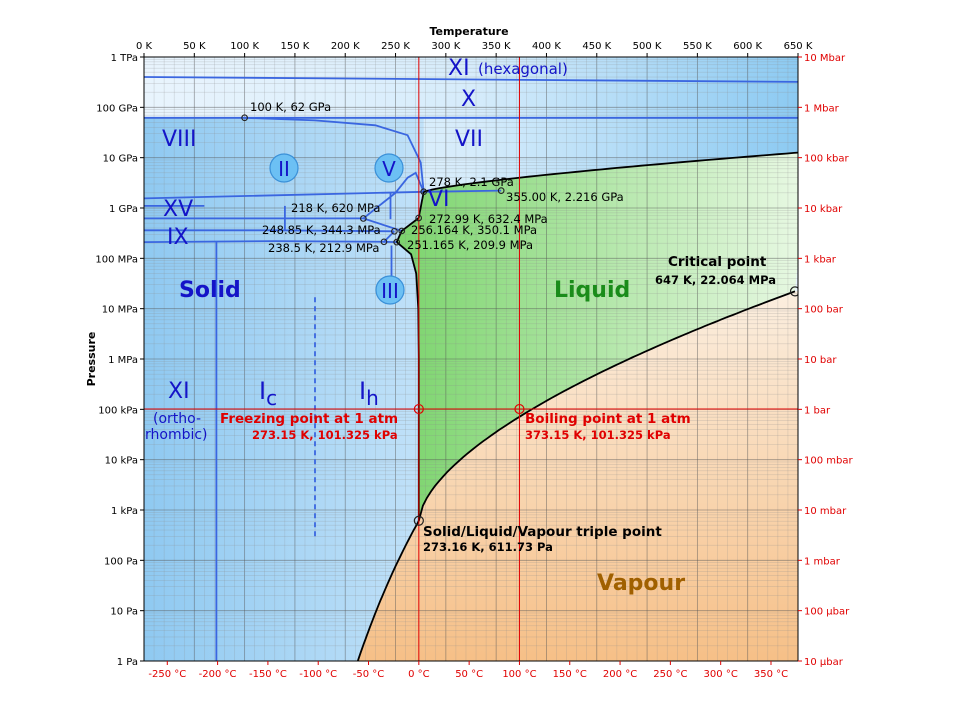 This screenshot has width=960, height=720. I want to click on y-left-tick-label: 1 Pa, so click(127, 662).